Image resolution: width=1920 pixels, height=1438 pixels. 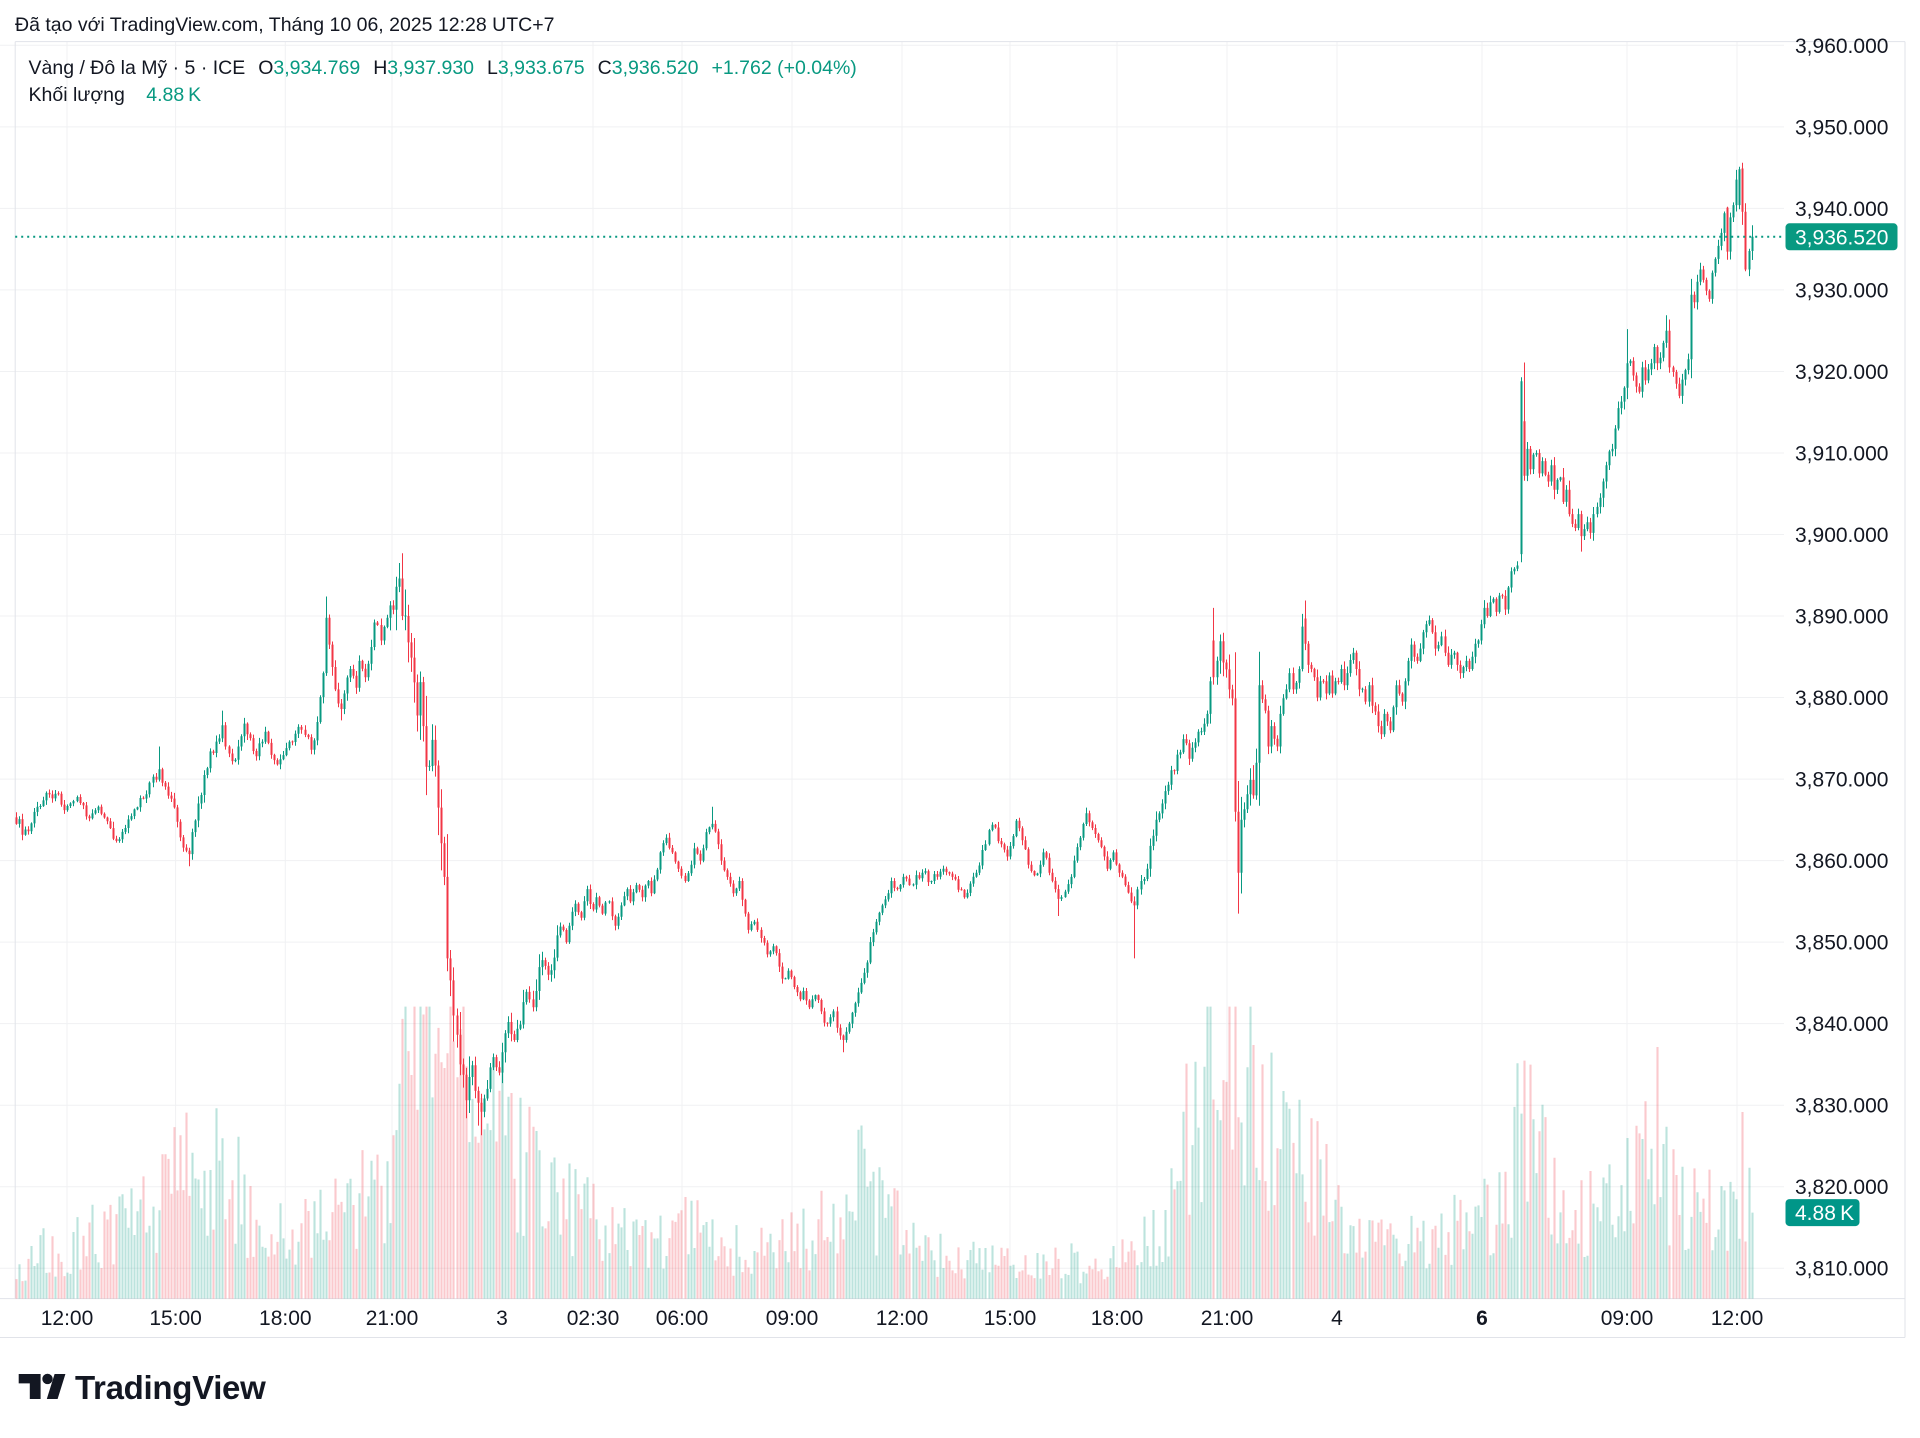 What do you see at coordinates (1841, 209) in the screenshot?
I see `svg-text: 3,940.000` at bounding box center [1841, 209].